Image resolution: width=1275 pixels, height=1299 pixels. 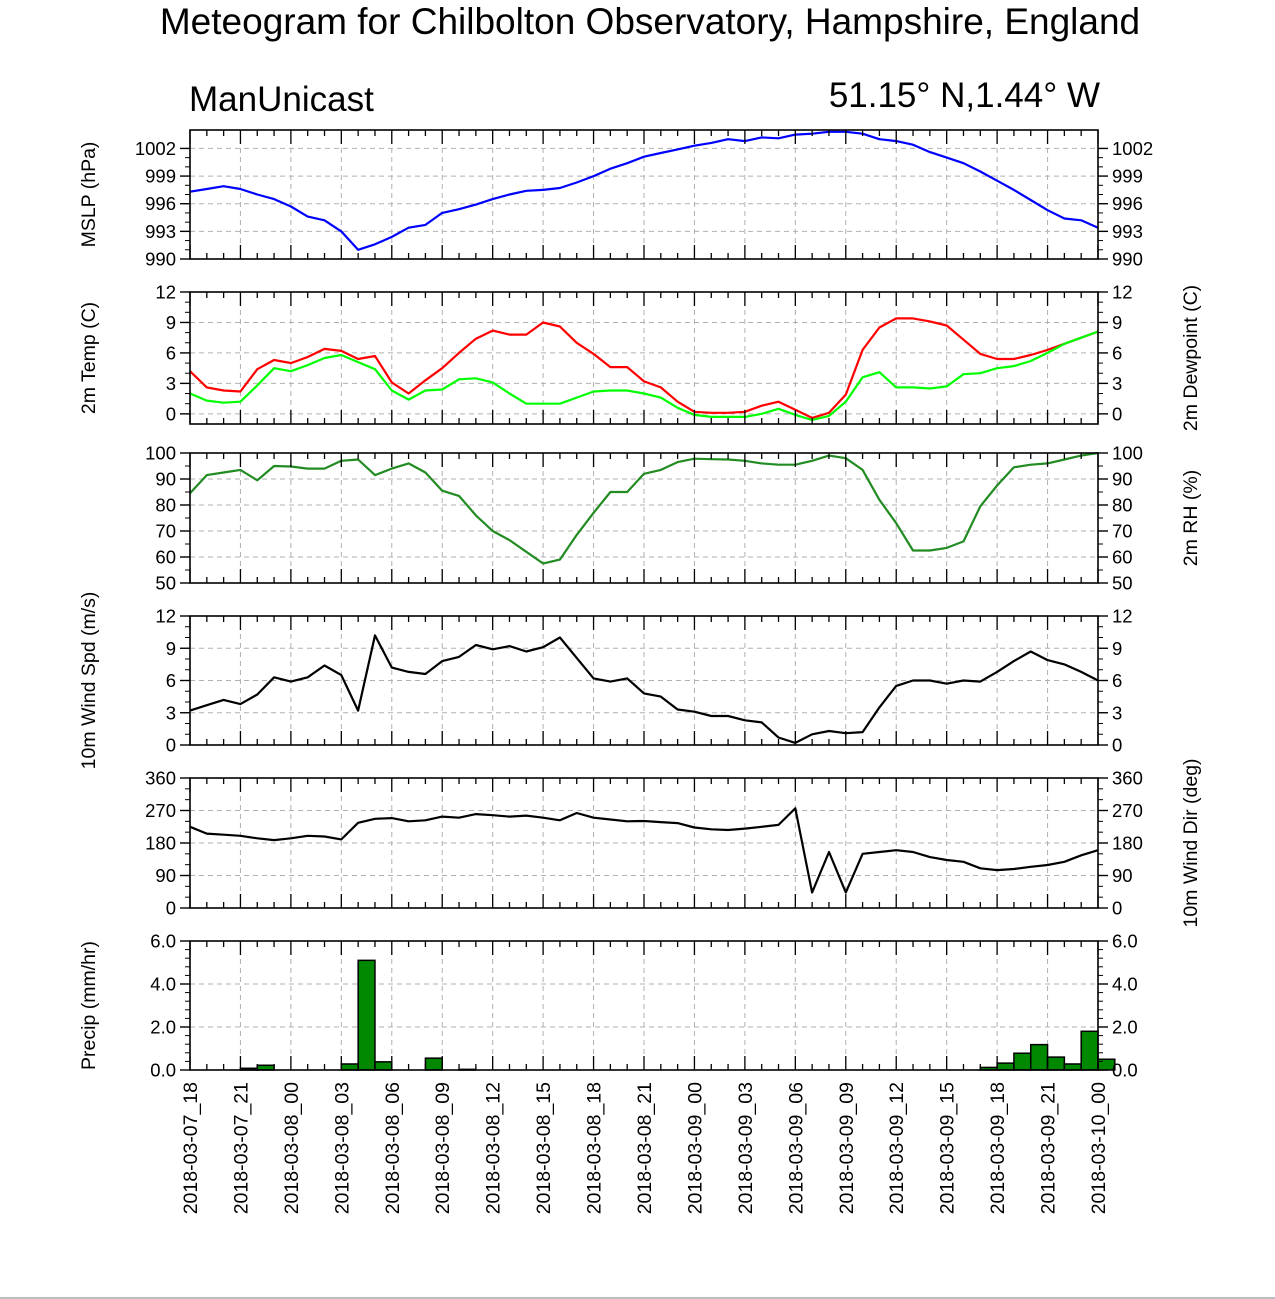 What do you see at coordinates (1099, 1148) in the screenshot?
I see `x-tick-label: 2018-03-10_00` at bounding box center [1099, 1148].